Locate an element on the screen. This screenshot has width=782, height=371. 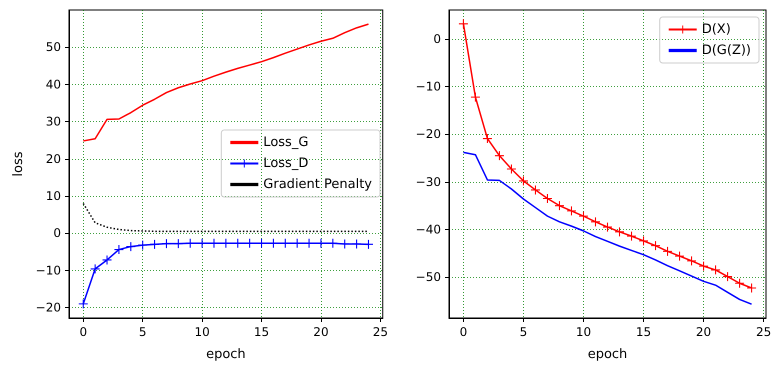
y-tick-label: −30 is located at coordinates (428, 181).